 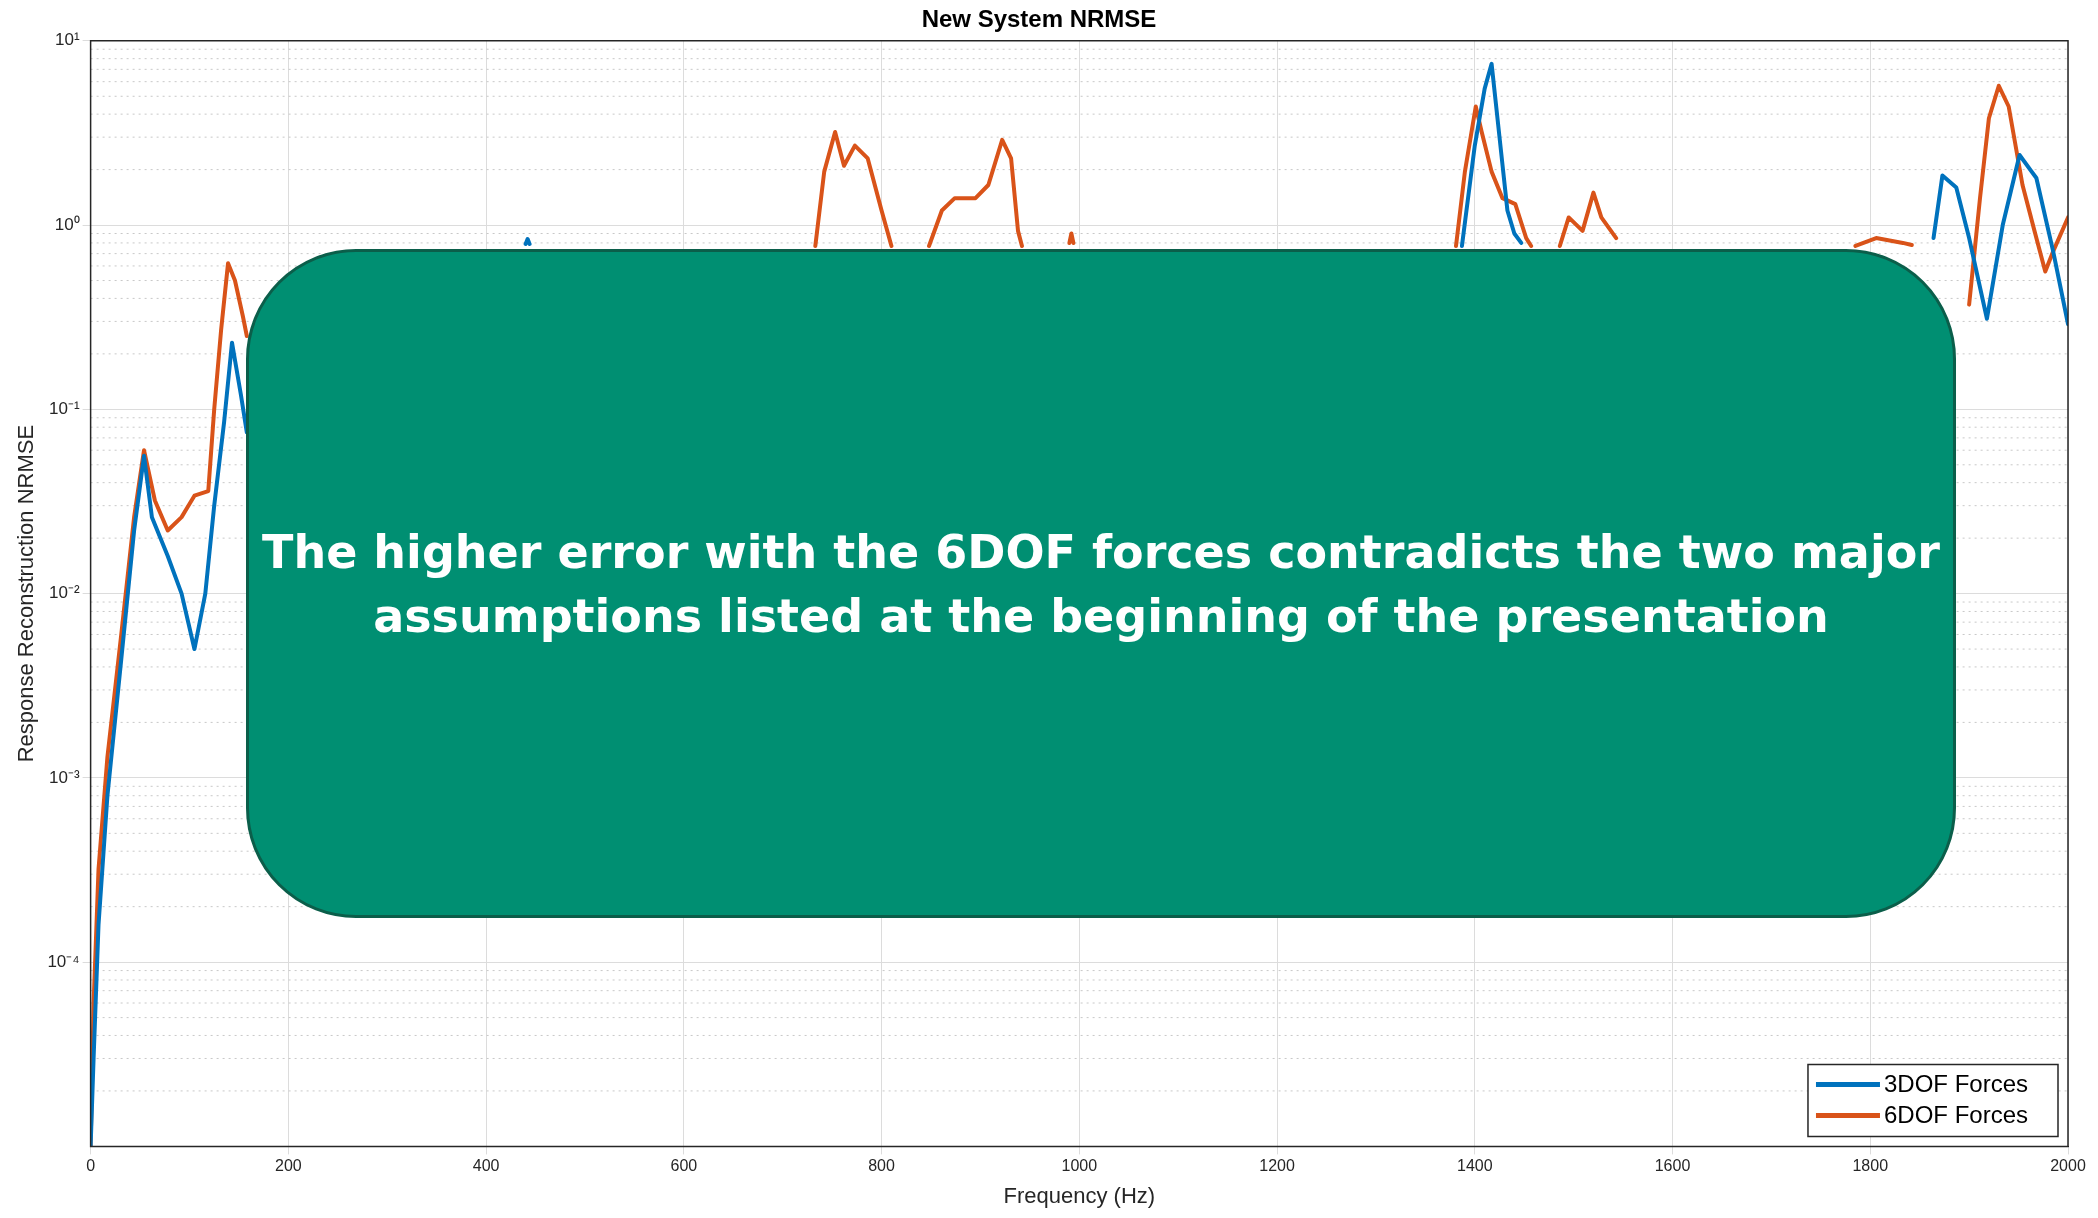 What do you see at coordinates (64, 777) in the screenshot?
I see `y-tick-label: 10⁻³` at bounding box center [64, 777].